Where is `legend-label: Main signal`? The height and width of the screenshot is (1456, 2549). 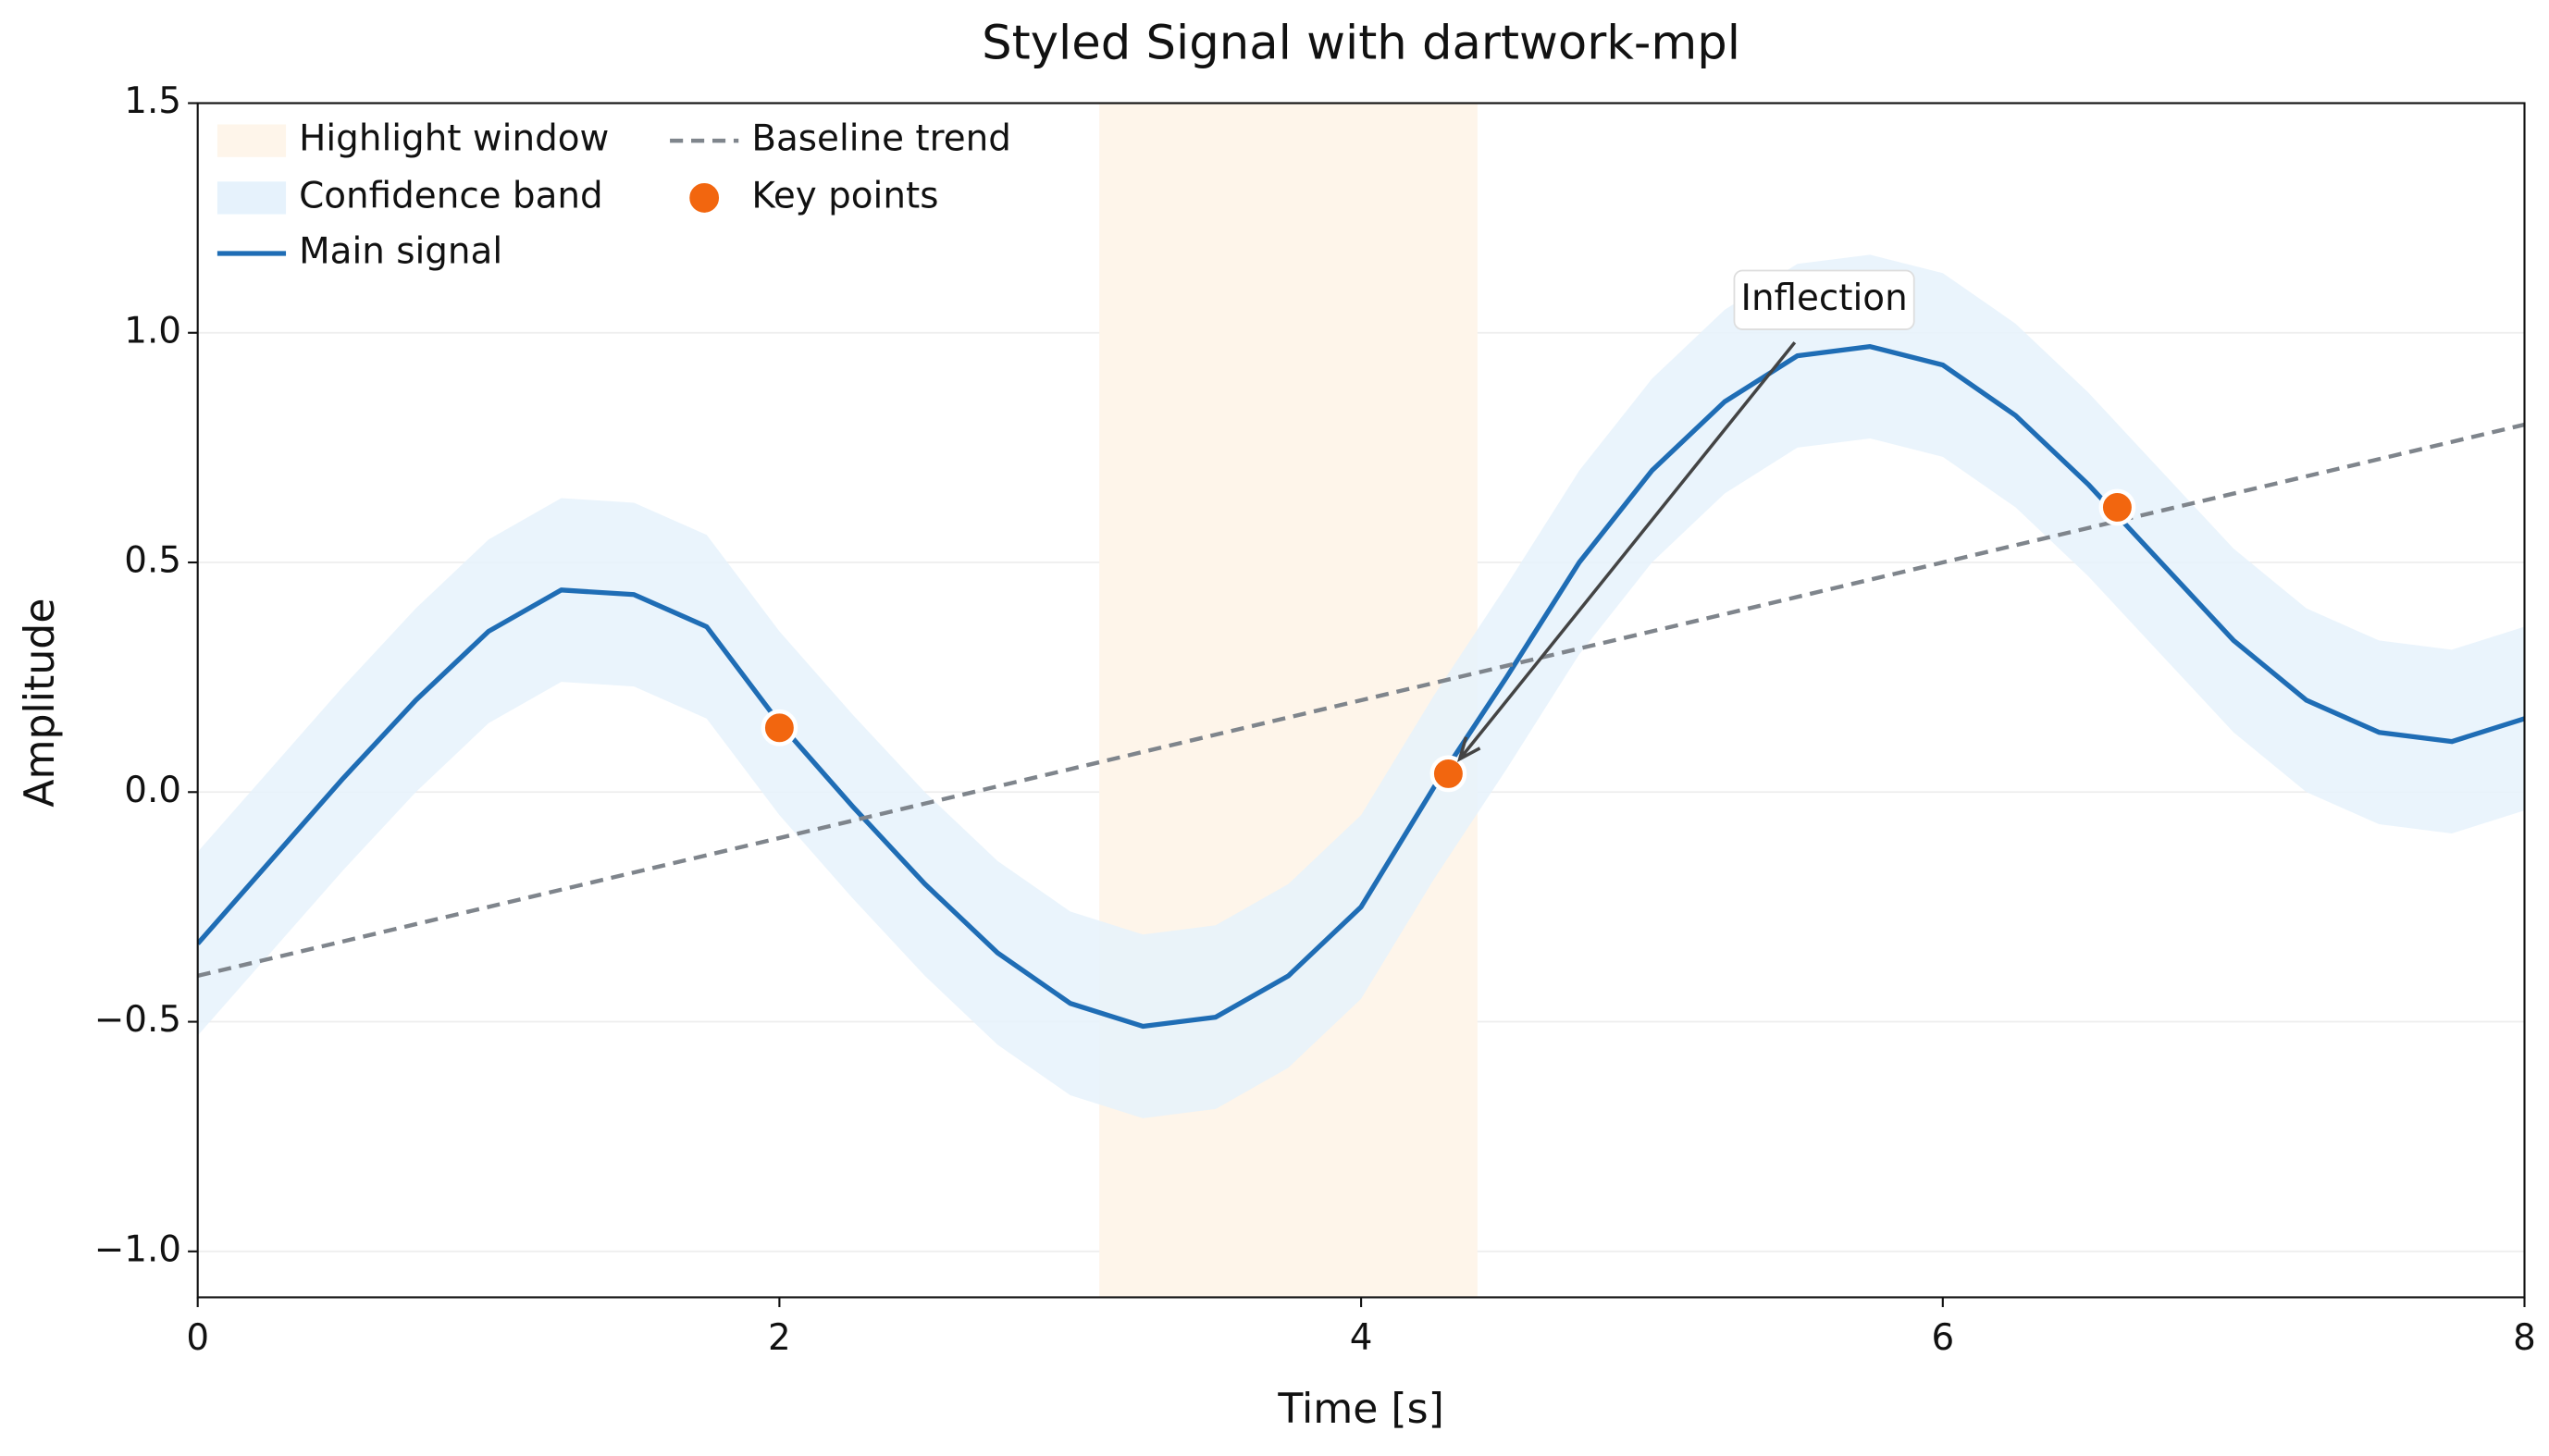 legend-label: Main signal is located at coordinates (400, 251).